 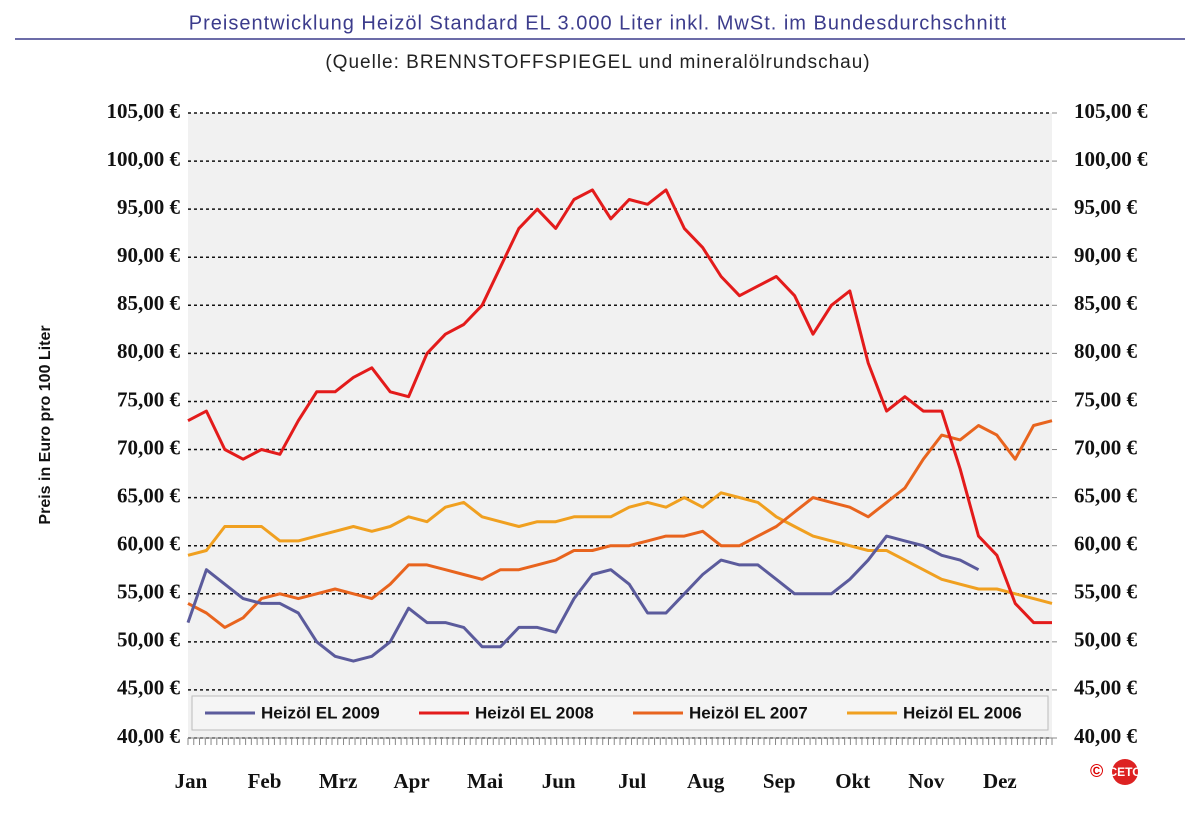 I want to click on y2-tick-label: 80,00 €, so click(x=1106, y=351).